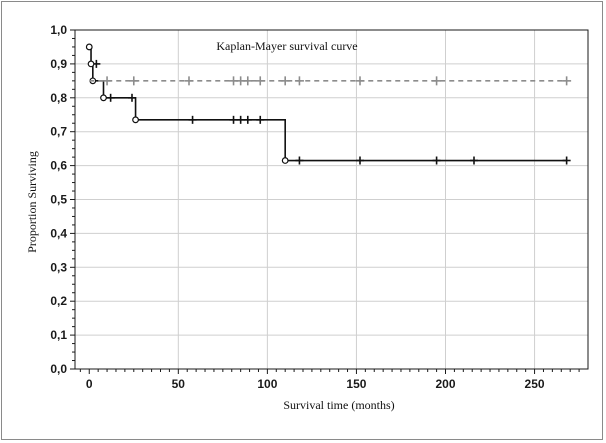 This screenshot has width=606, height=443. What do you see at coordinates (286, 46) in the screenshot?
I see `chart-title: Kaplan-Mayer survival curve` at bounding box center [286, 46].